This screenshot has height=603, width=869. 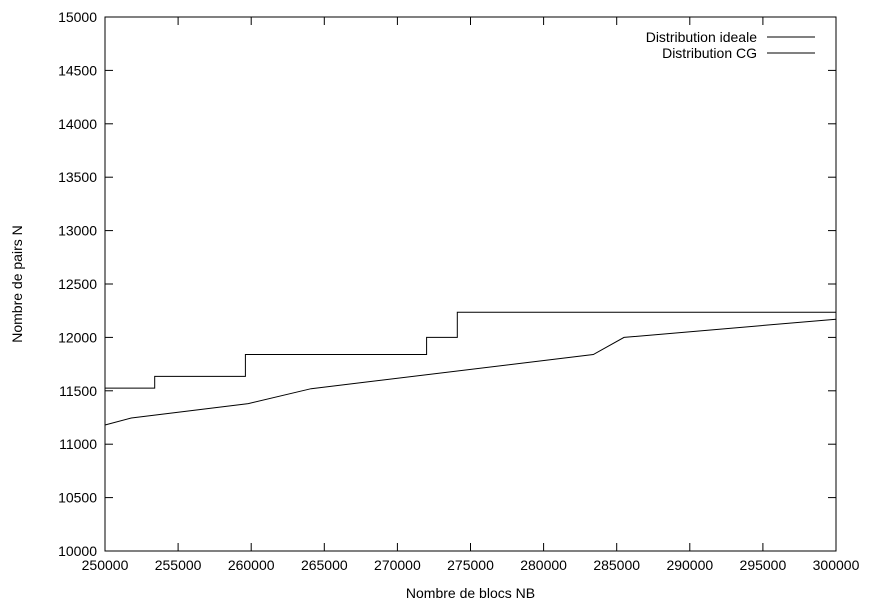 I want to click on x-tick-label: 275000, so click(x=470, y=565).